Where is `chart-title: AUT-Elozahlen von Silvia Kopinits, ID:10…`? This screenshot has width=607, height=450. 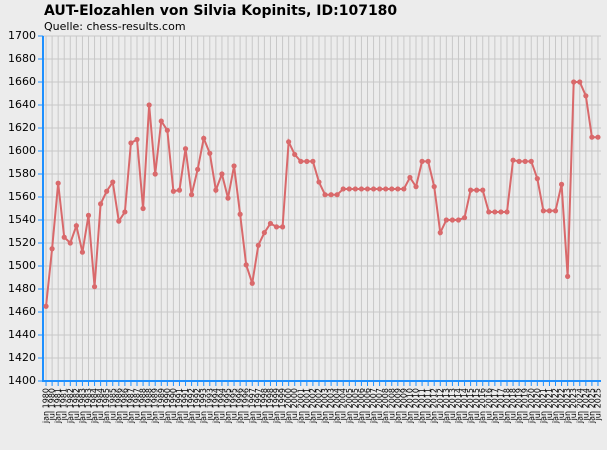
chart-title: AUT-Elozahlen von Silvia Kopinits, ID:10… is located at coordinates (220, 11).